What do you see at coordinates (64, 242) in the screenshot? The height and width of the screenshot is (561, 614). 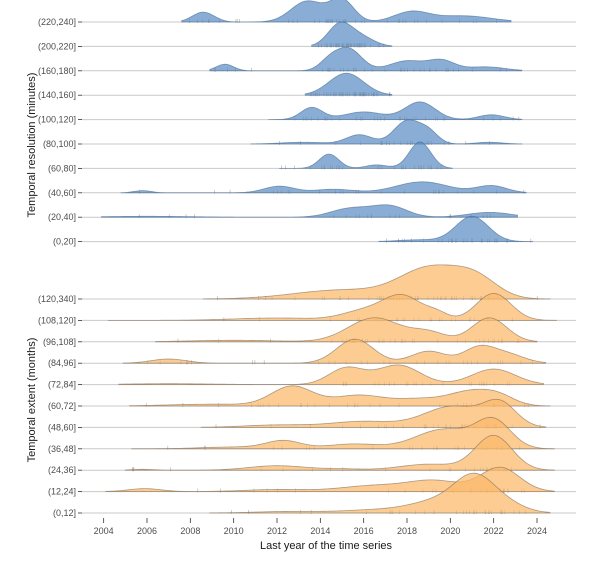 I see `row-label-temporal-resolution-0-20: (0,20]` at bounding box center [64, 242].